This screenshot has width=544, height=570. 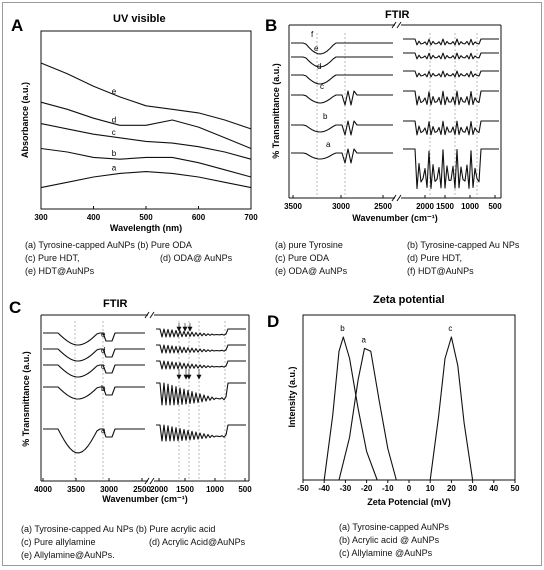 What do you see at coordinates (199, 217) in the screenshot?
I see `x-tick-label: 600` at bounding box center [199, 217].